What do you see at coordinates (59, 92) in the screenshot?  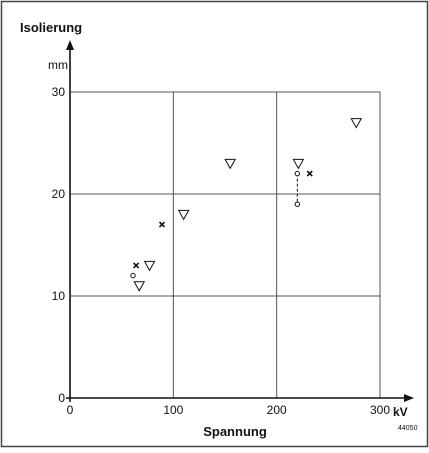 I see `y-tick-label: 30` at bounding box center [59, 92].